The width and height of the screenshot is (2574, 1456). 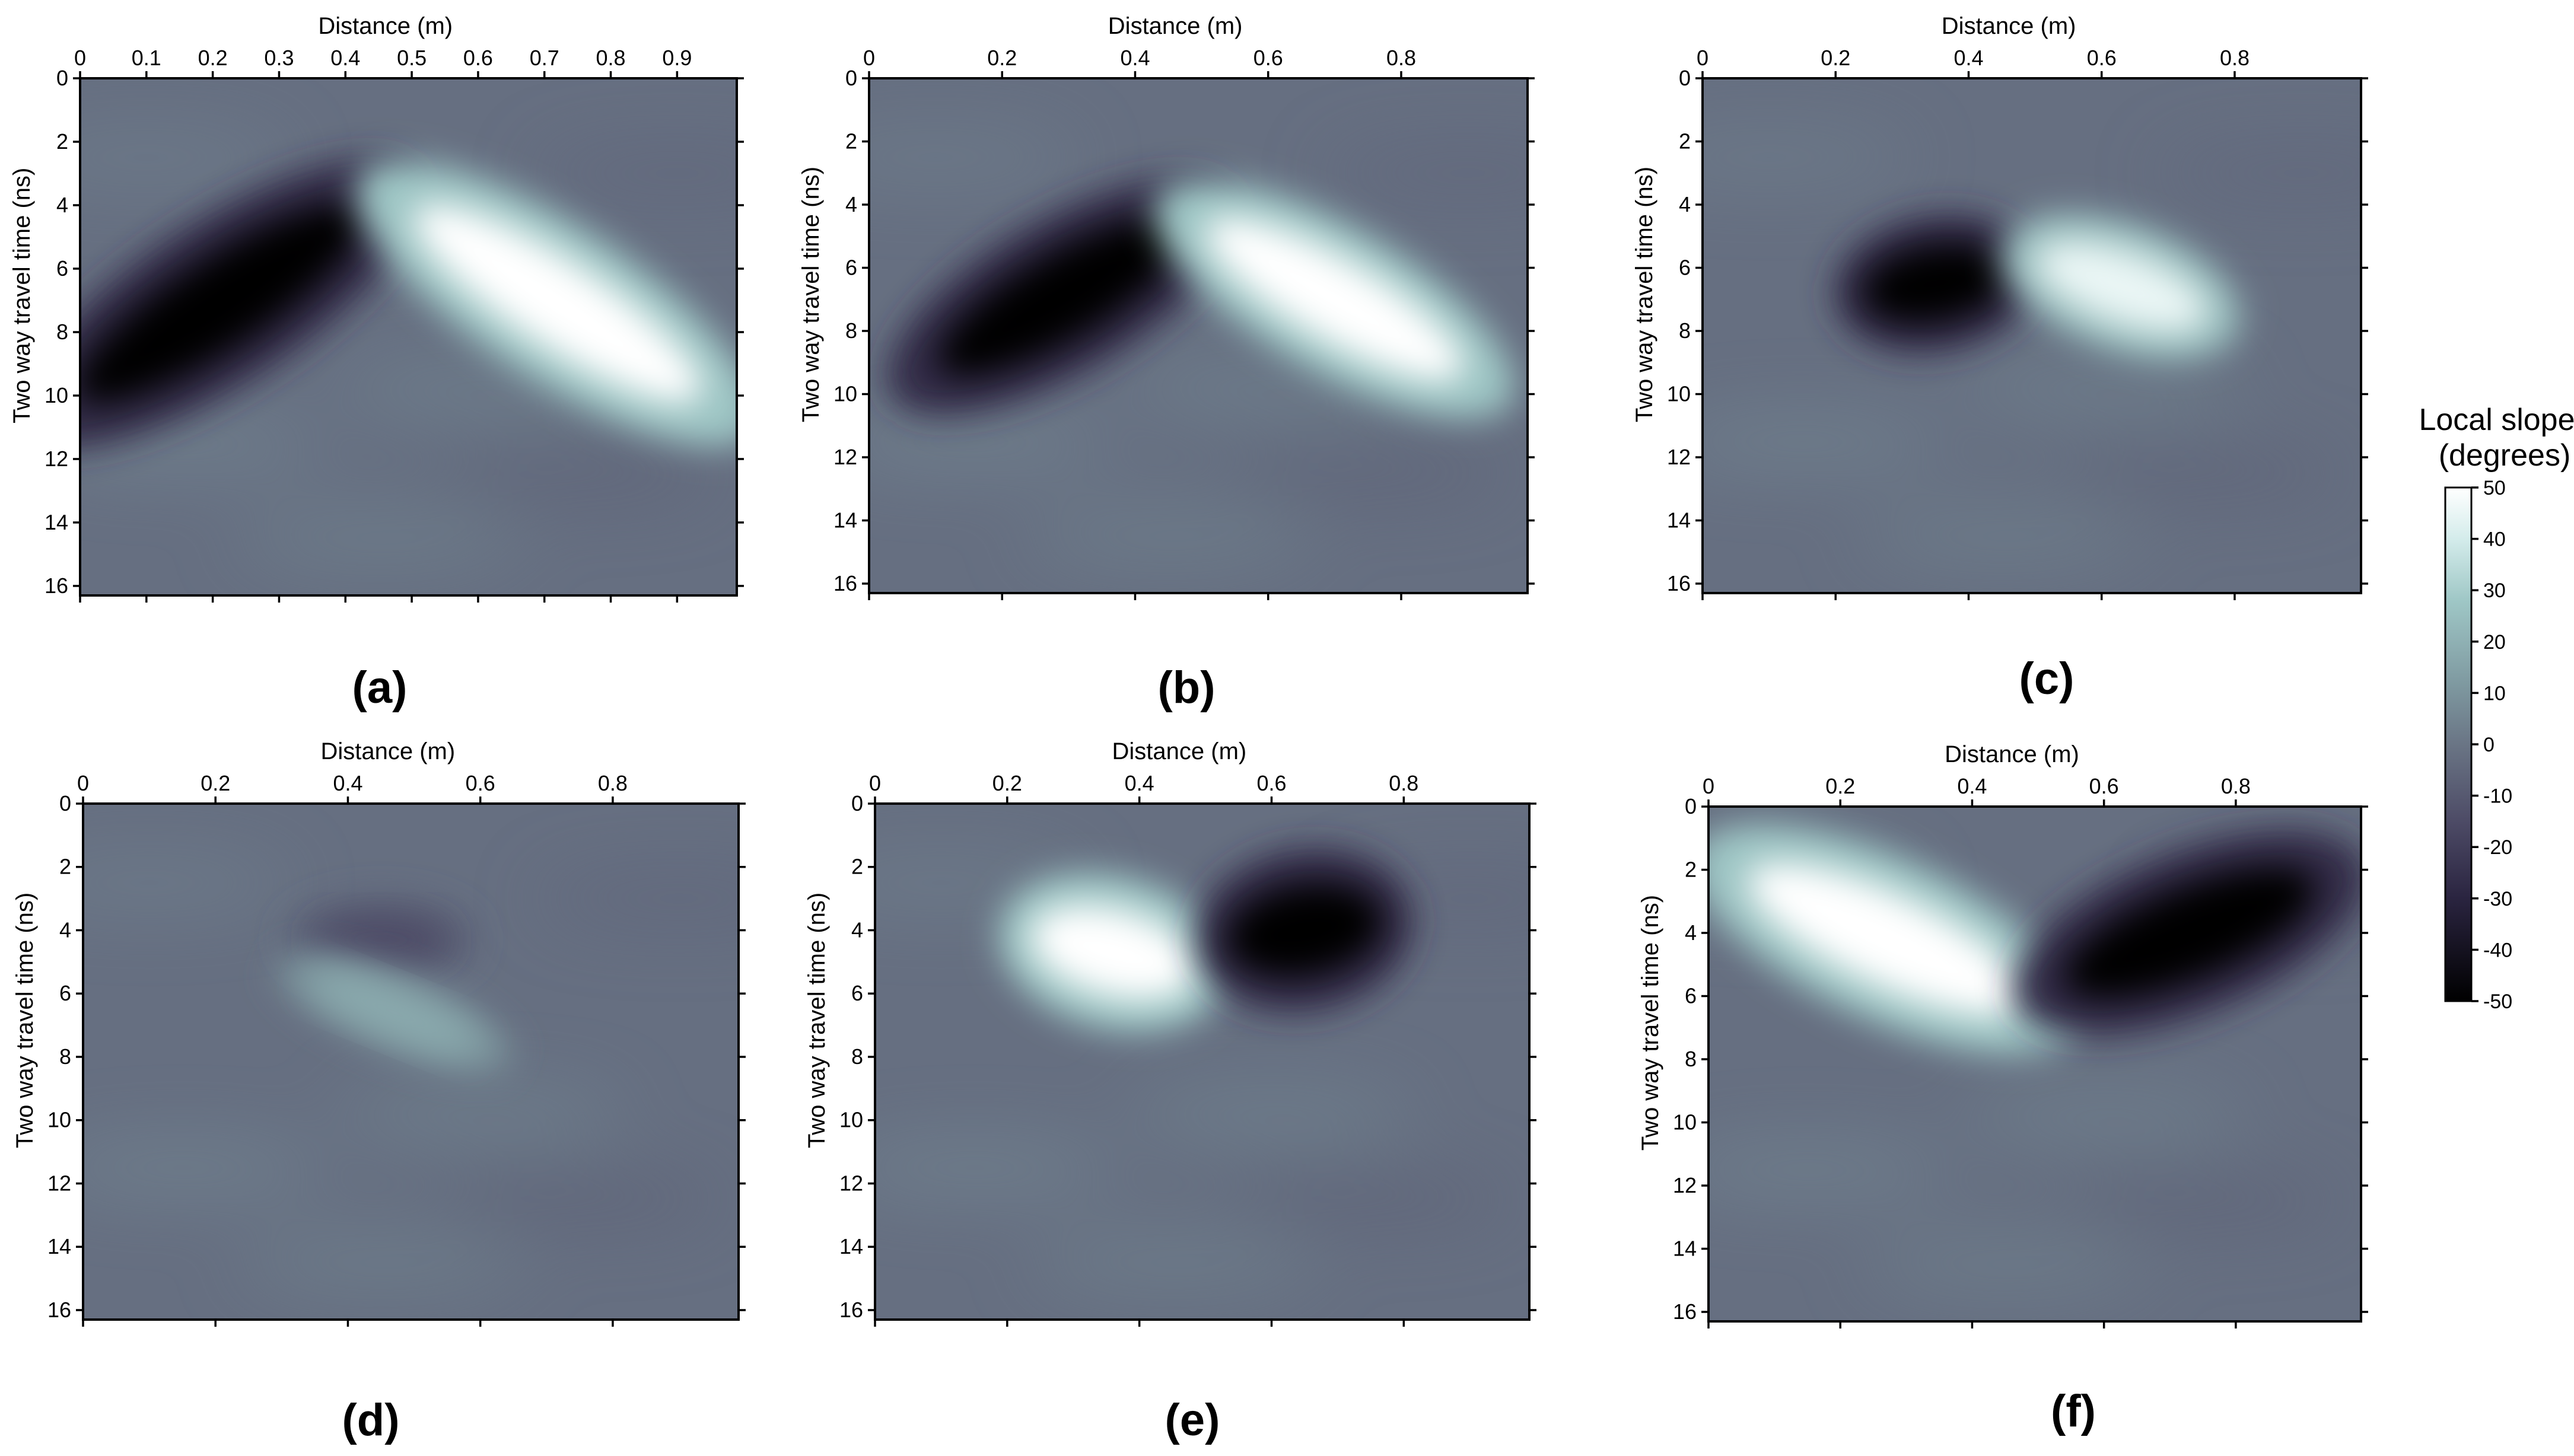 What do you see at coordinates (2494, 693) in the screenshot?
I see `colorbar-tick-label: 10` at bounding box center [2494, 693].